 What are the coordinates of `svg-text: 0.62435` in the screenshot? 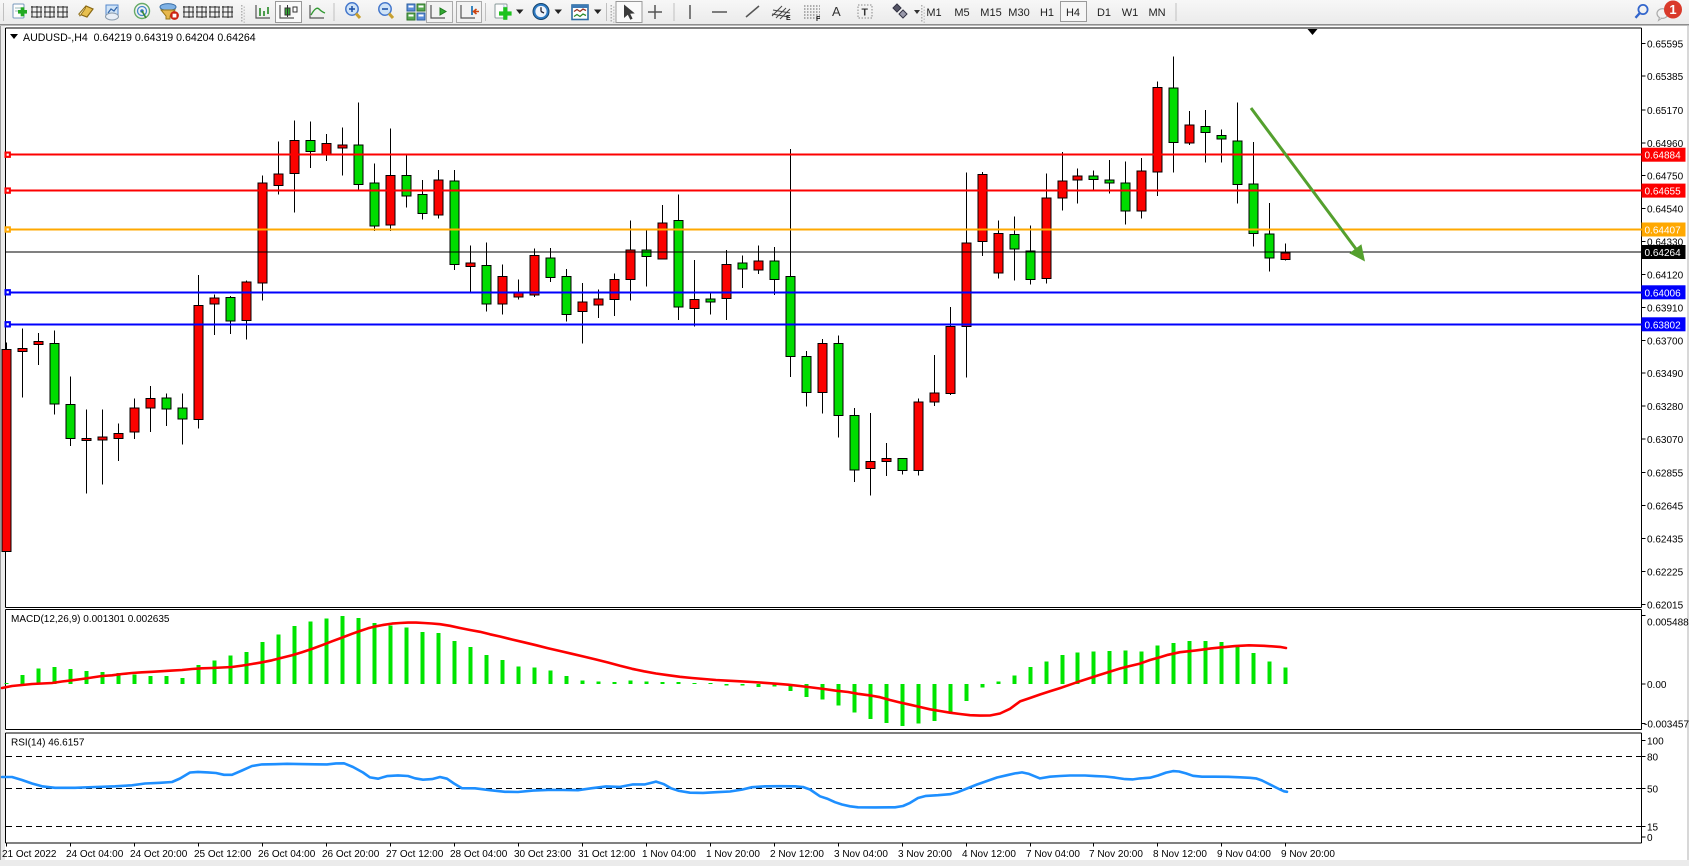 It's located at (1665, 540).